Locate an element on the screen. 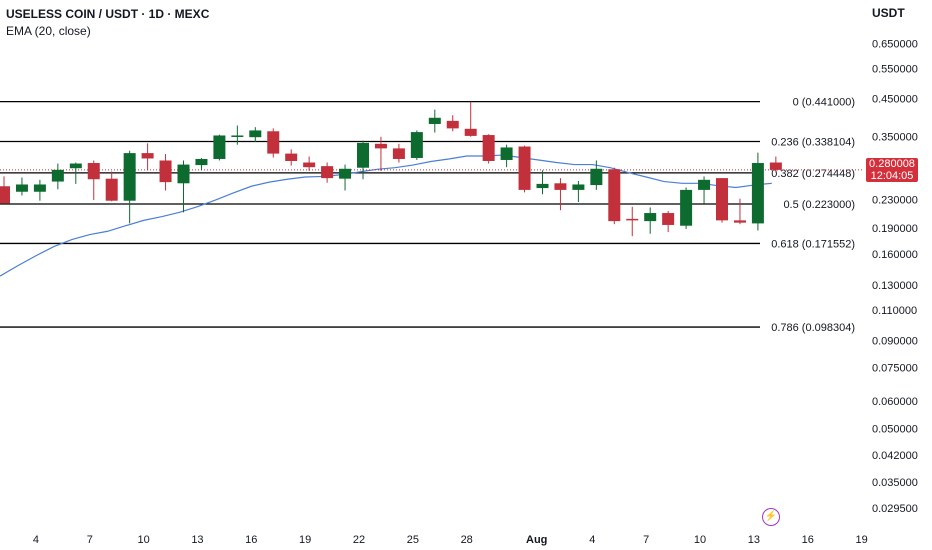 This screenshot has height=550, width=932. y-tick-label: 0.110000 is located at coordinates (894, 311).